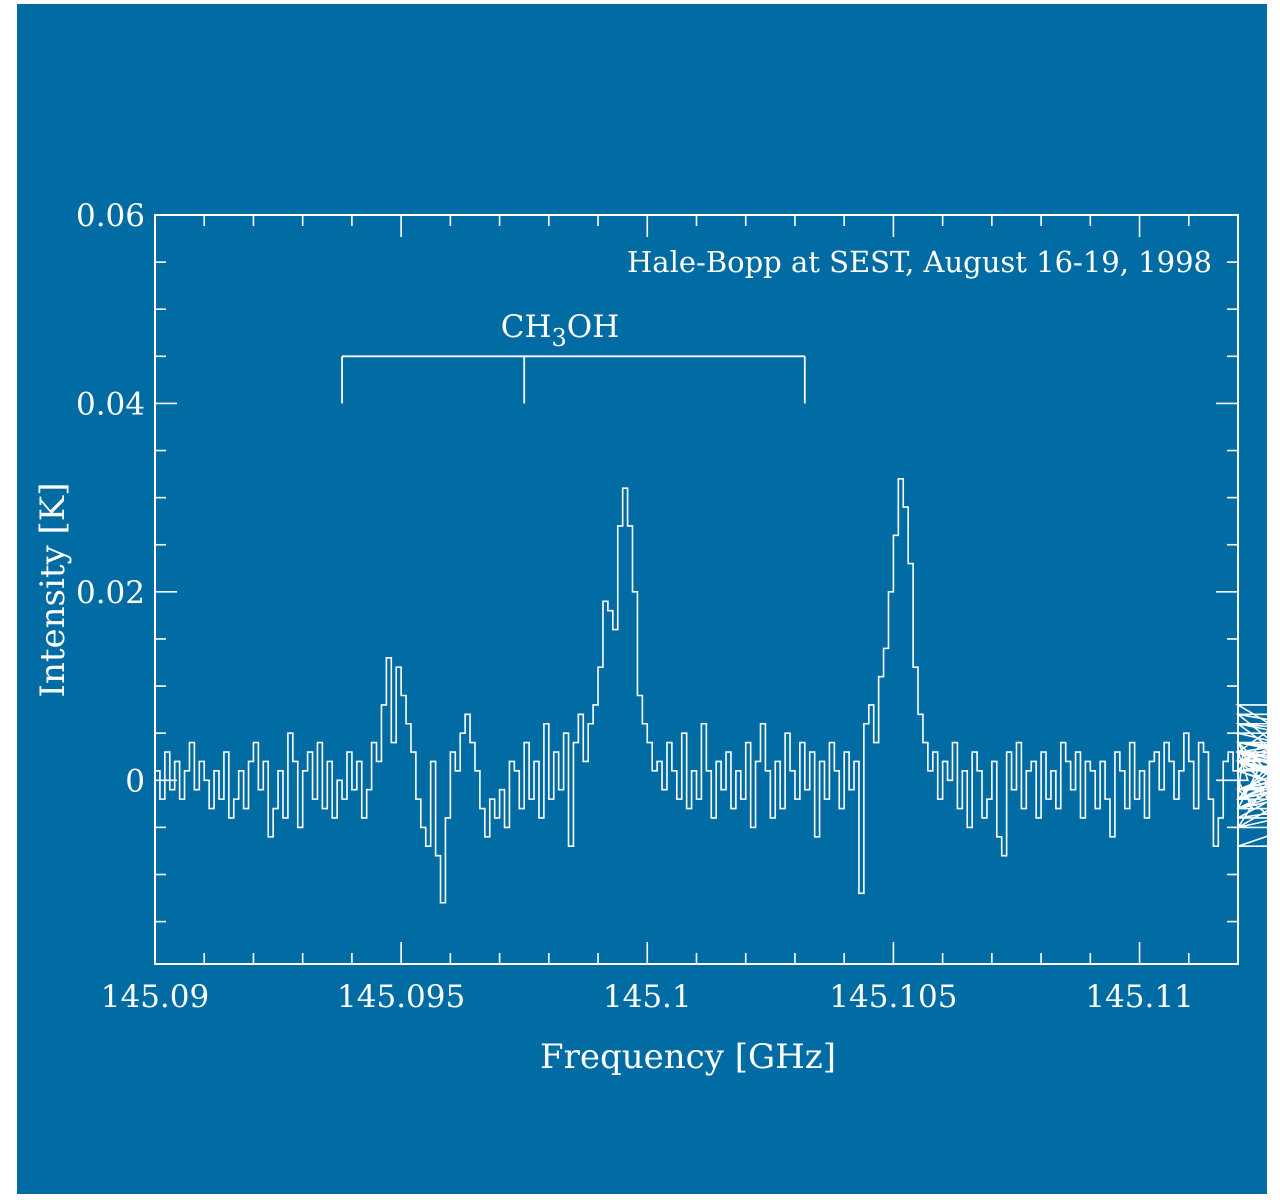 This screenshot has height=1204, width=1280. I want to click on x-tick-label: 145.09, so click(155, 997).